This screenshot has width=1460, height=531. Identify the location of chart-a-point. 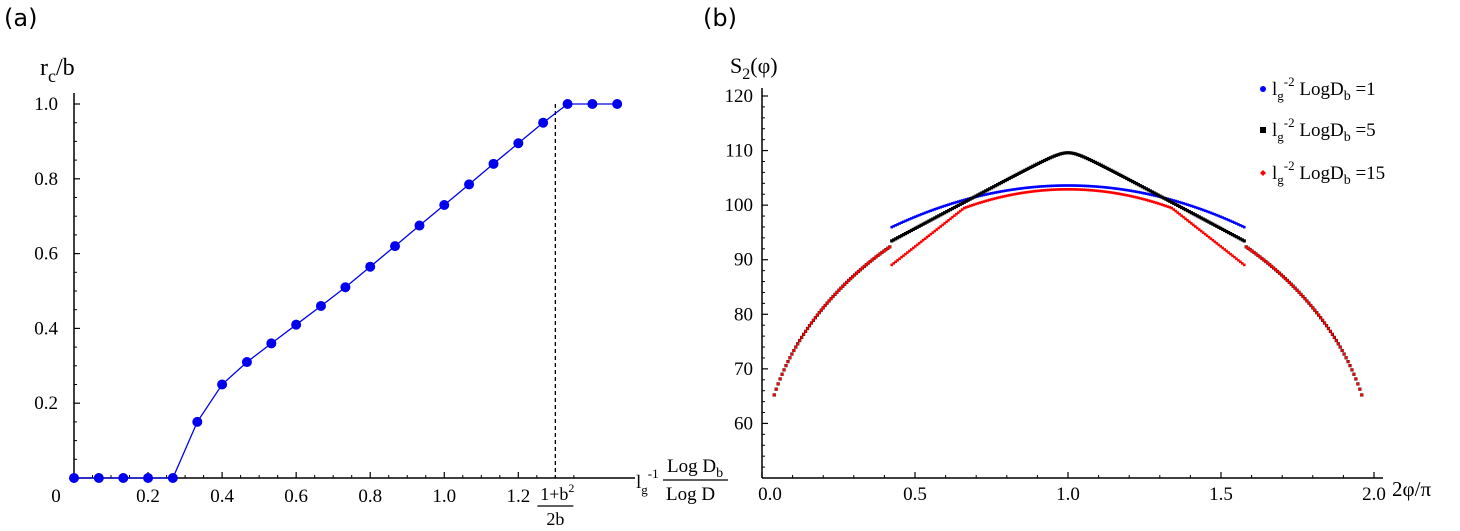
(543, 122).